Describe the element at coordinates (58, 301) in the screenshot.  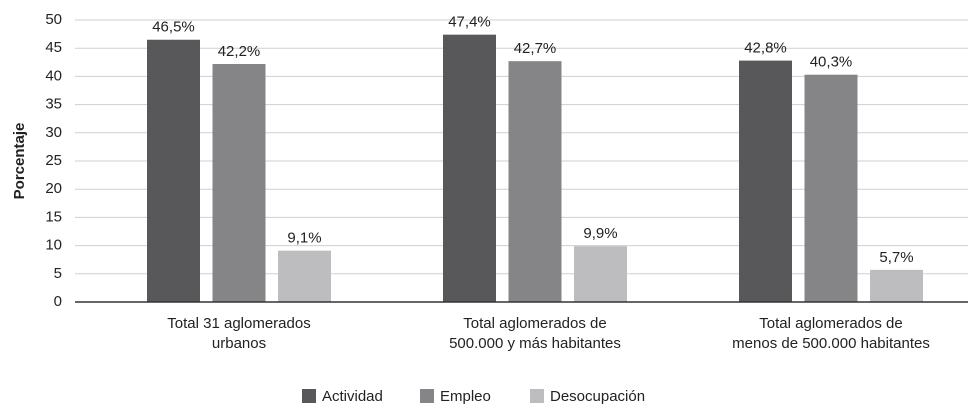
I see `y-tick-label: 0` at that location.